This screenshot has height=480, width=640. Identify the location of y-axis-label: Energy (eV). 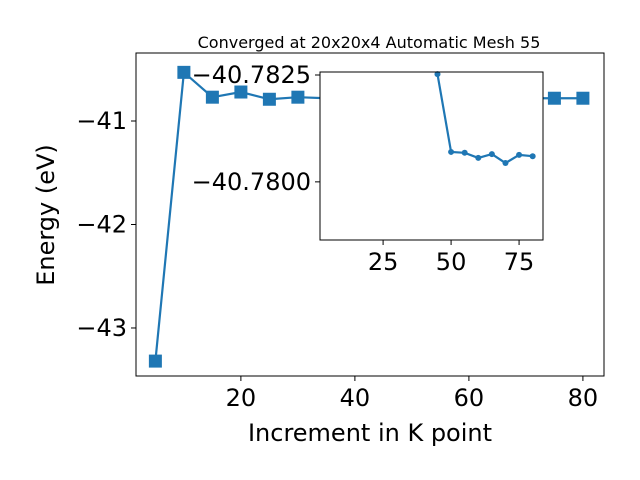
(46, 215).